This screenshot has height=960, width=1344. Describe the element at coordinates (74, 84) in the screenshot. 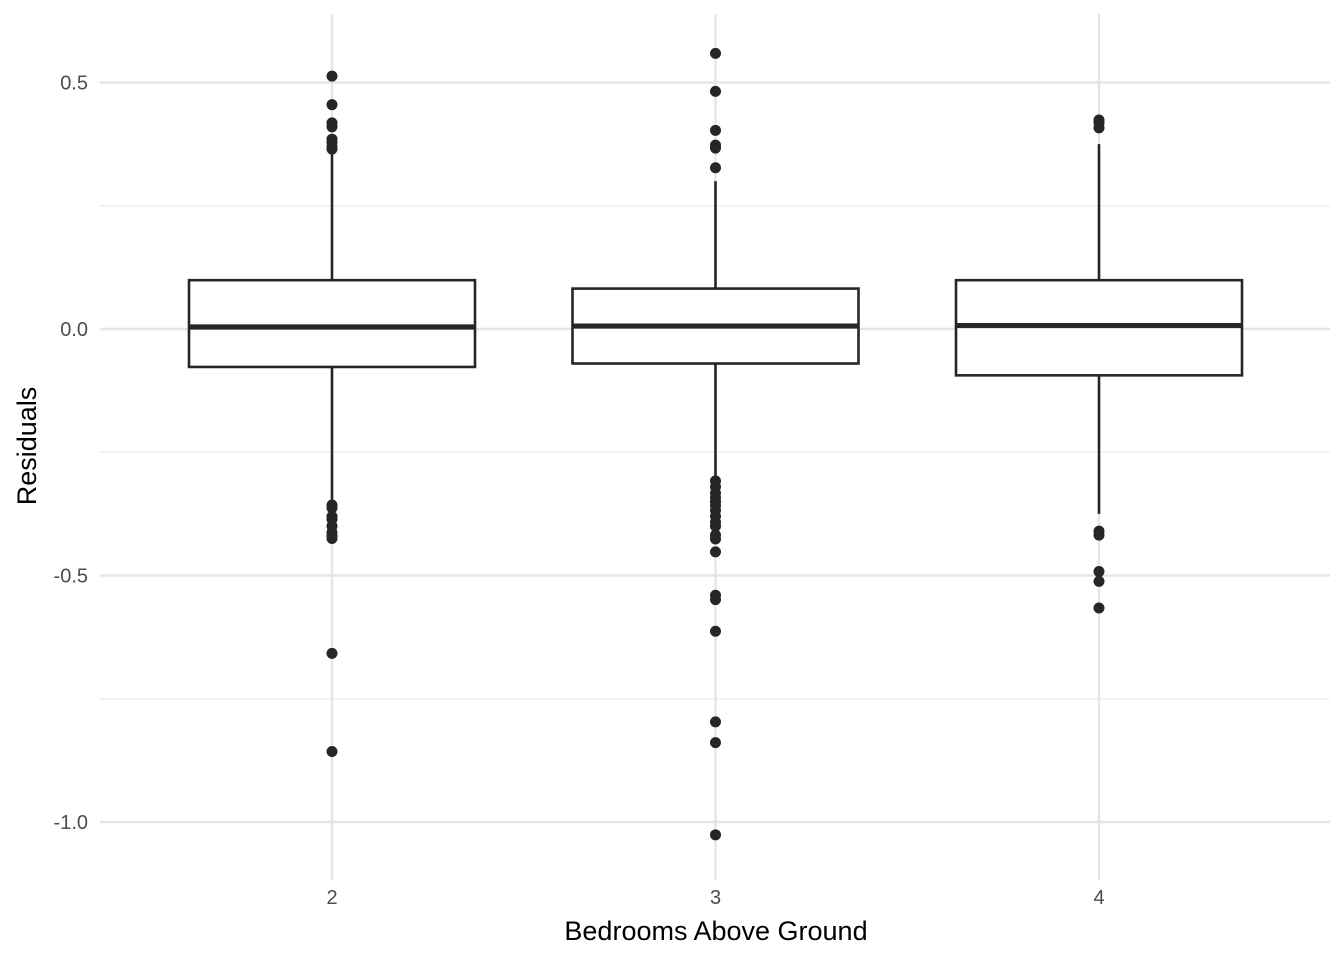

I see `y-tick-label: 0.5` at that location.